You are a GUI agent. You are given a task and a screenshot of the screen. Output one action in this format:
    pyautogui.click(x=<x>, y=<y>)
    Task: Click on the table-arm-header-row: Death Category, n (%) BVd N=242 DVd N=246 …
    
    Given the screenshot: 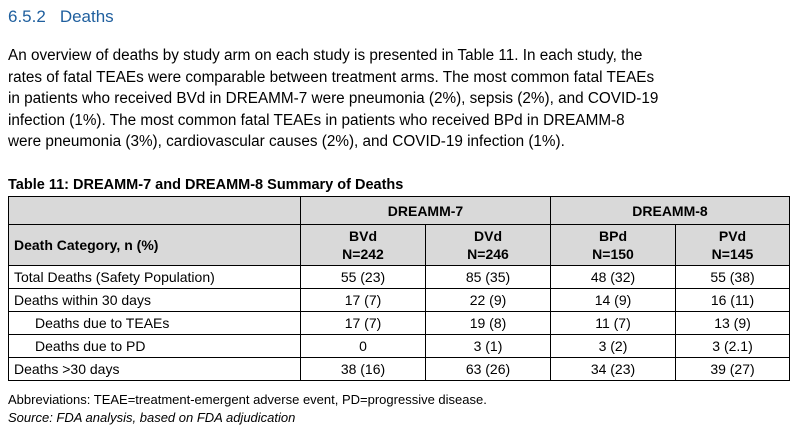 What is the action you would take?
    pyautogui.click(x=399, y=245)
    